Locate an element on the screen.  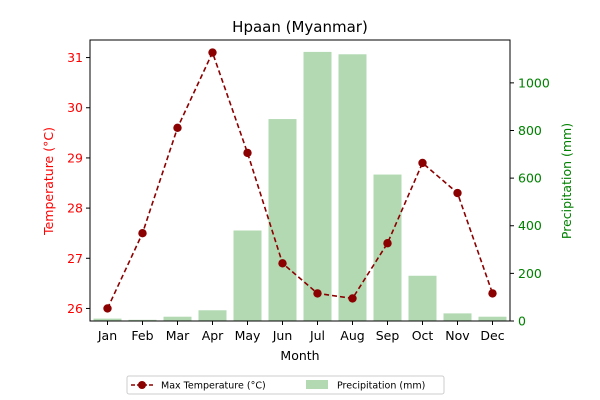
legend: Max Temperature (°C) Precipitation (mm) is located at coordinates (285, 385).